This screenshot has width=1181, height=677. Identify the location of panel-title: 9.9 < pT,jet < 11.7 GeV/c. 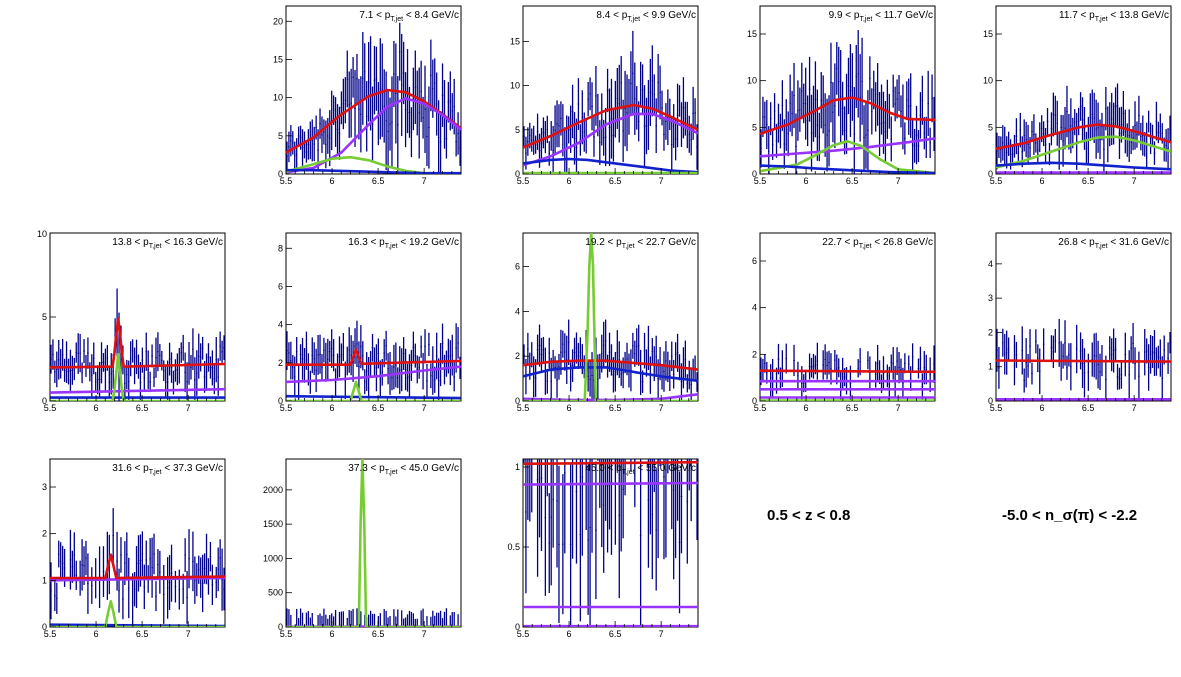
(881, 16).